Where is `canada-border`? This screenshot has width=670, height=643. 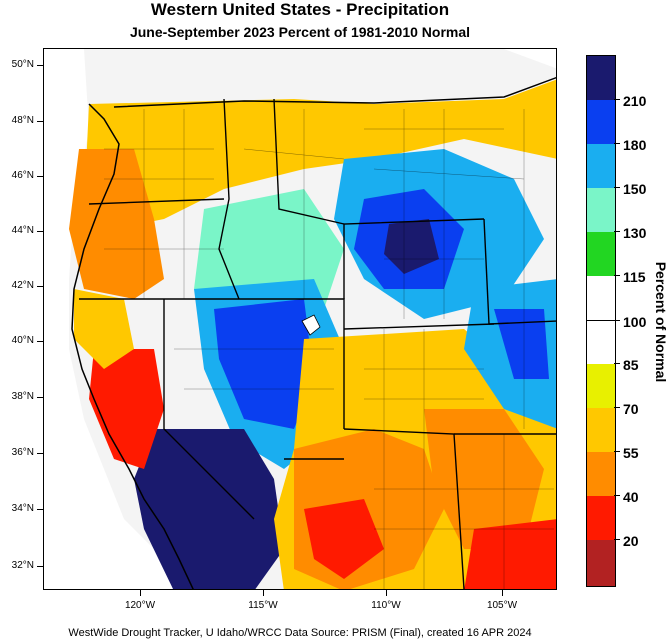 canada-border is located at coordinates (334, 92).